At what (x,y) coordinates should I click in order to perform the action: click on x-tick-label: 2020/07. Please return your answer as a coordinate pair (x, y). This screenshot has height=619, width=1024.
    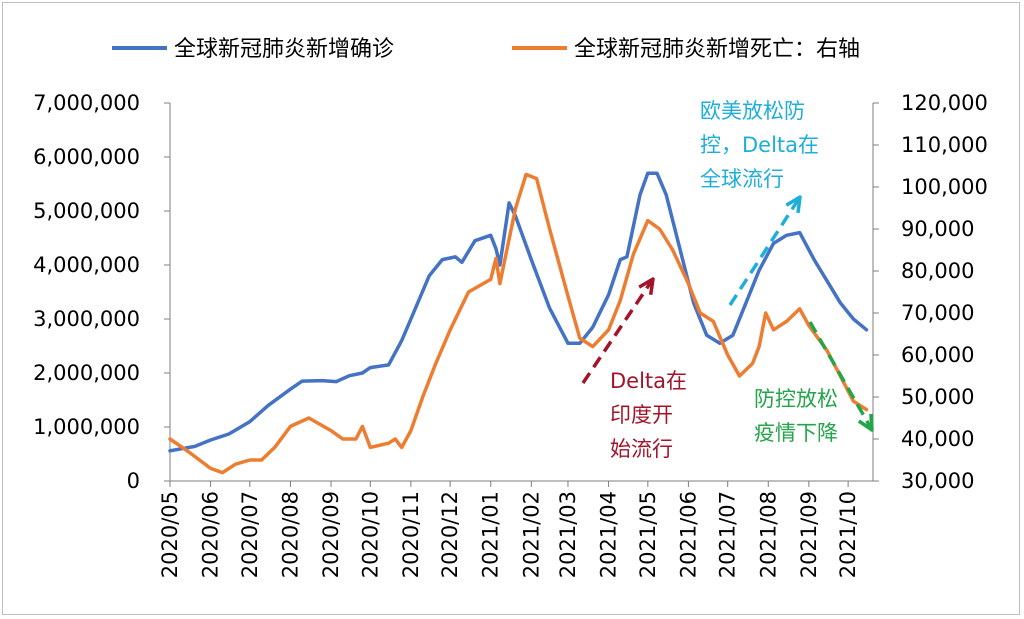
    Looking at the image, I should click on (250, 534).